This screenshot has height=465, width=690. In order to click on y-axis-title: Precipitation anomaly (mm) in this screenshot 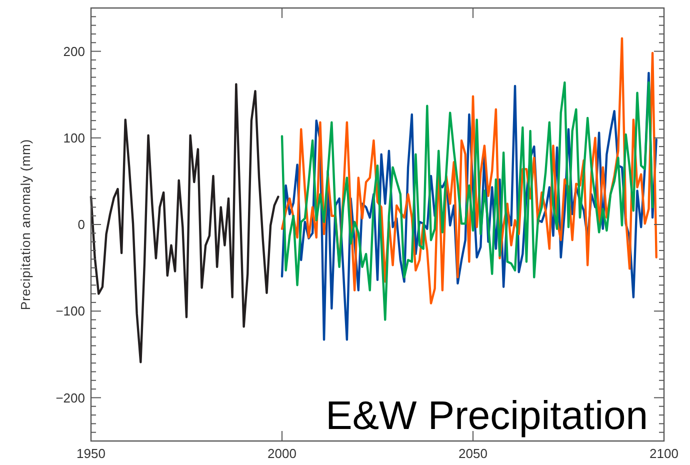, I will do `click(25, 224)`.